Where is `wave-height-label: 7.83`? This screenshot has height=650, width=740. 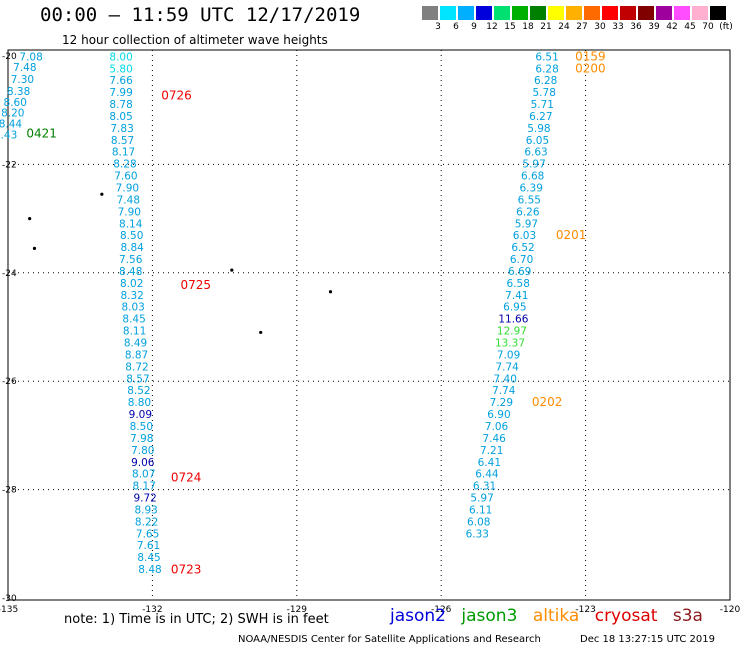 wave-height-label: 7.83 is located at coordinates (121, 129).